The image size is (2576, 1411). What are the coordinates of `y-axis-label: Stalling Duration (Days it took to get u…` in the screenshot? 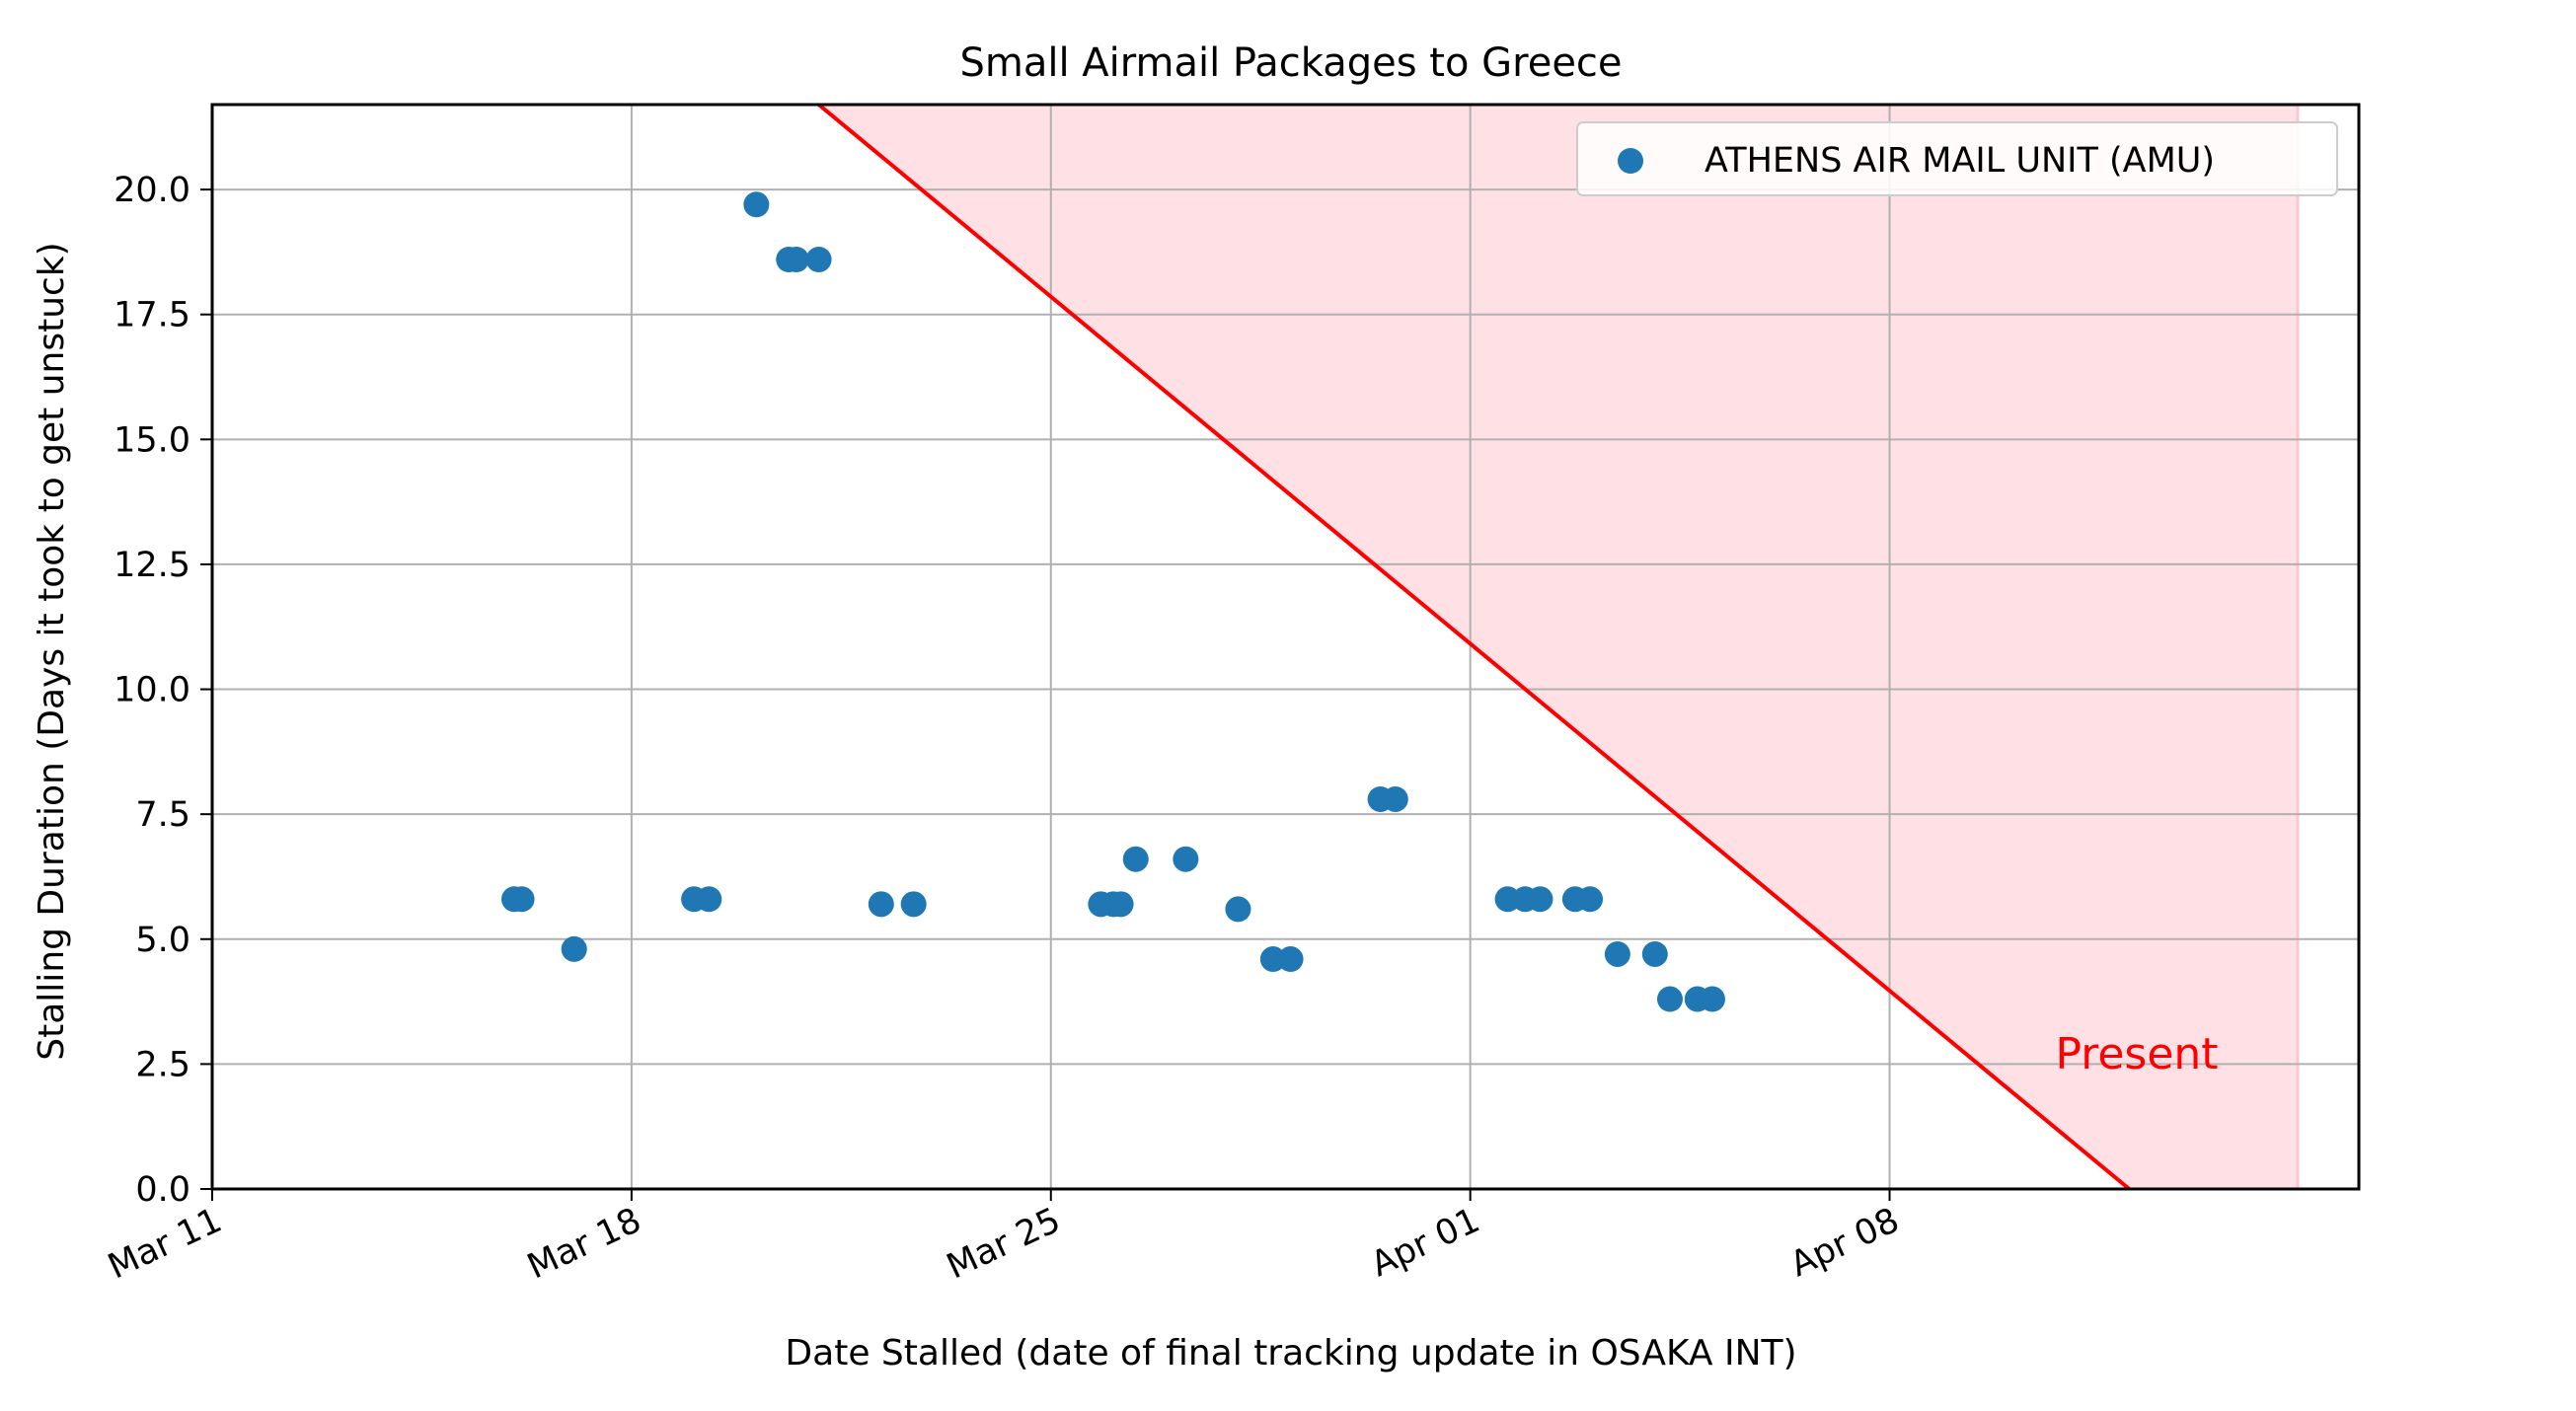 It's located at (52, 651).